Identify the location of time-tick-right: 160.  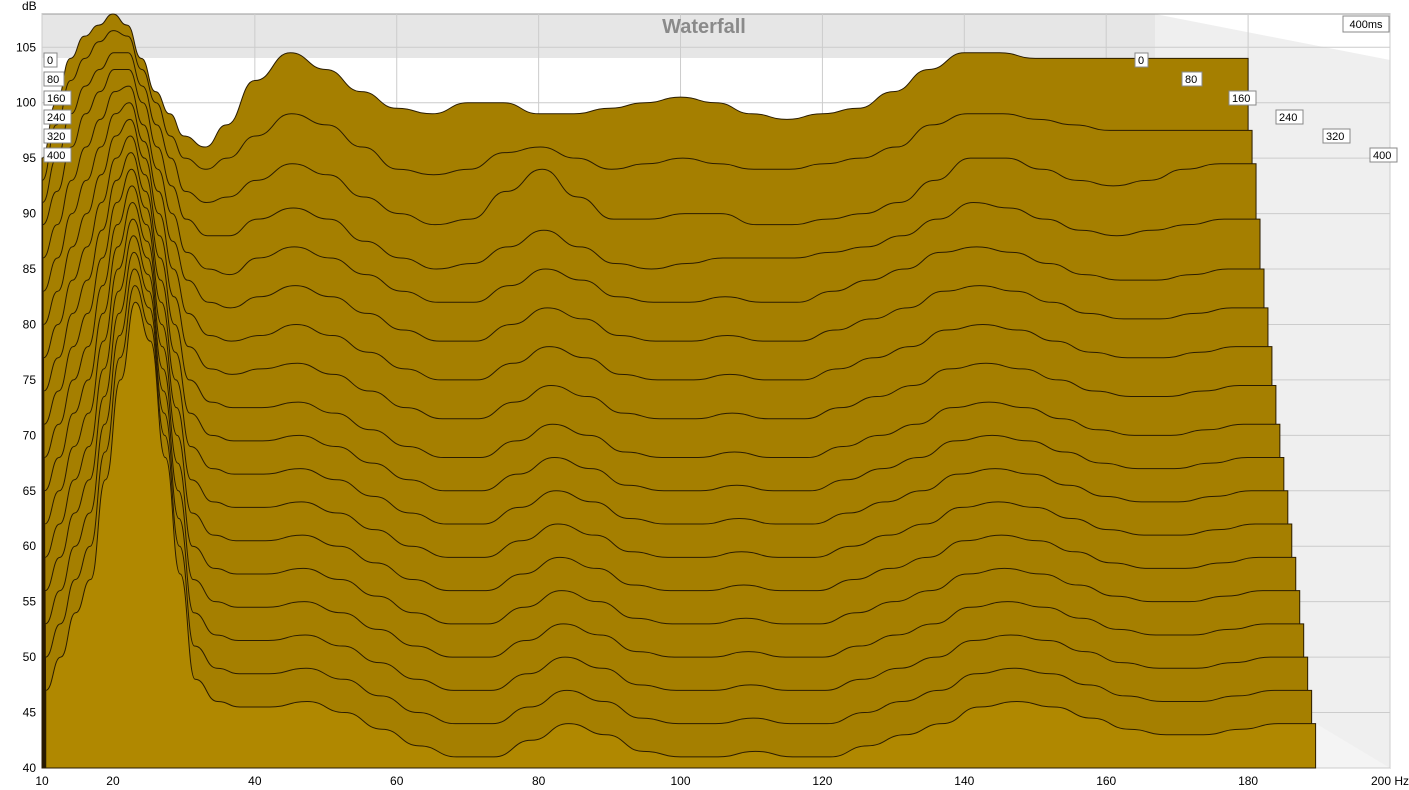
(1242, 98).